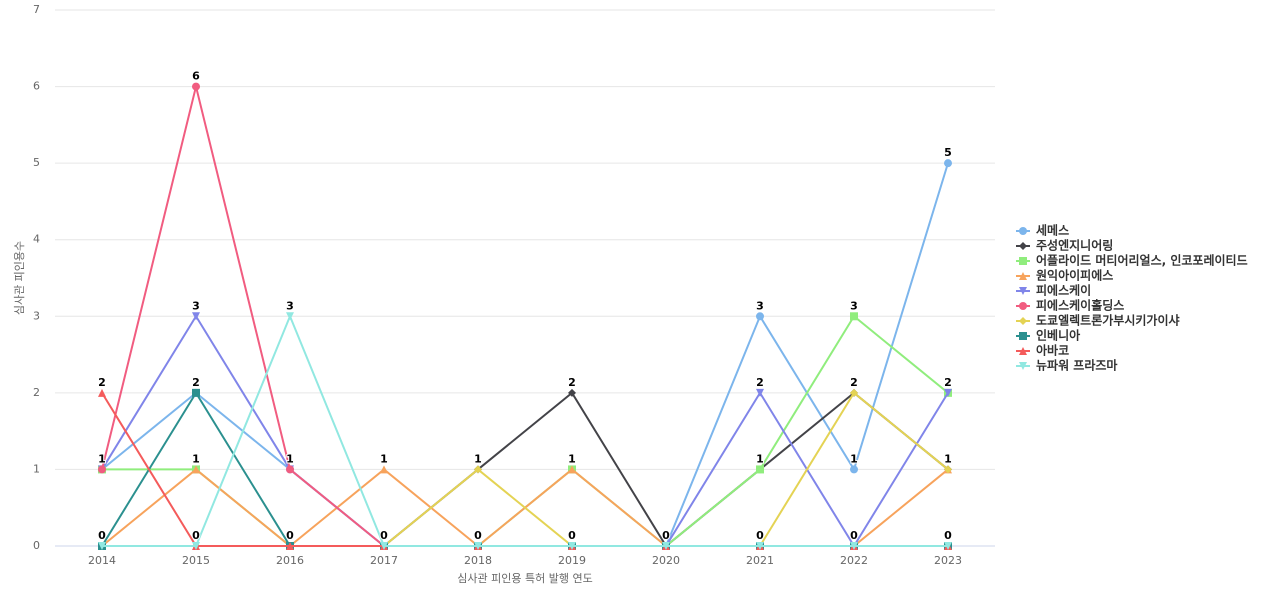  What do you see at coordinates (1064, 275) in the screenshot?
I see `legend-item: 원익아이피에스` at bounding box center [1064, 275].